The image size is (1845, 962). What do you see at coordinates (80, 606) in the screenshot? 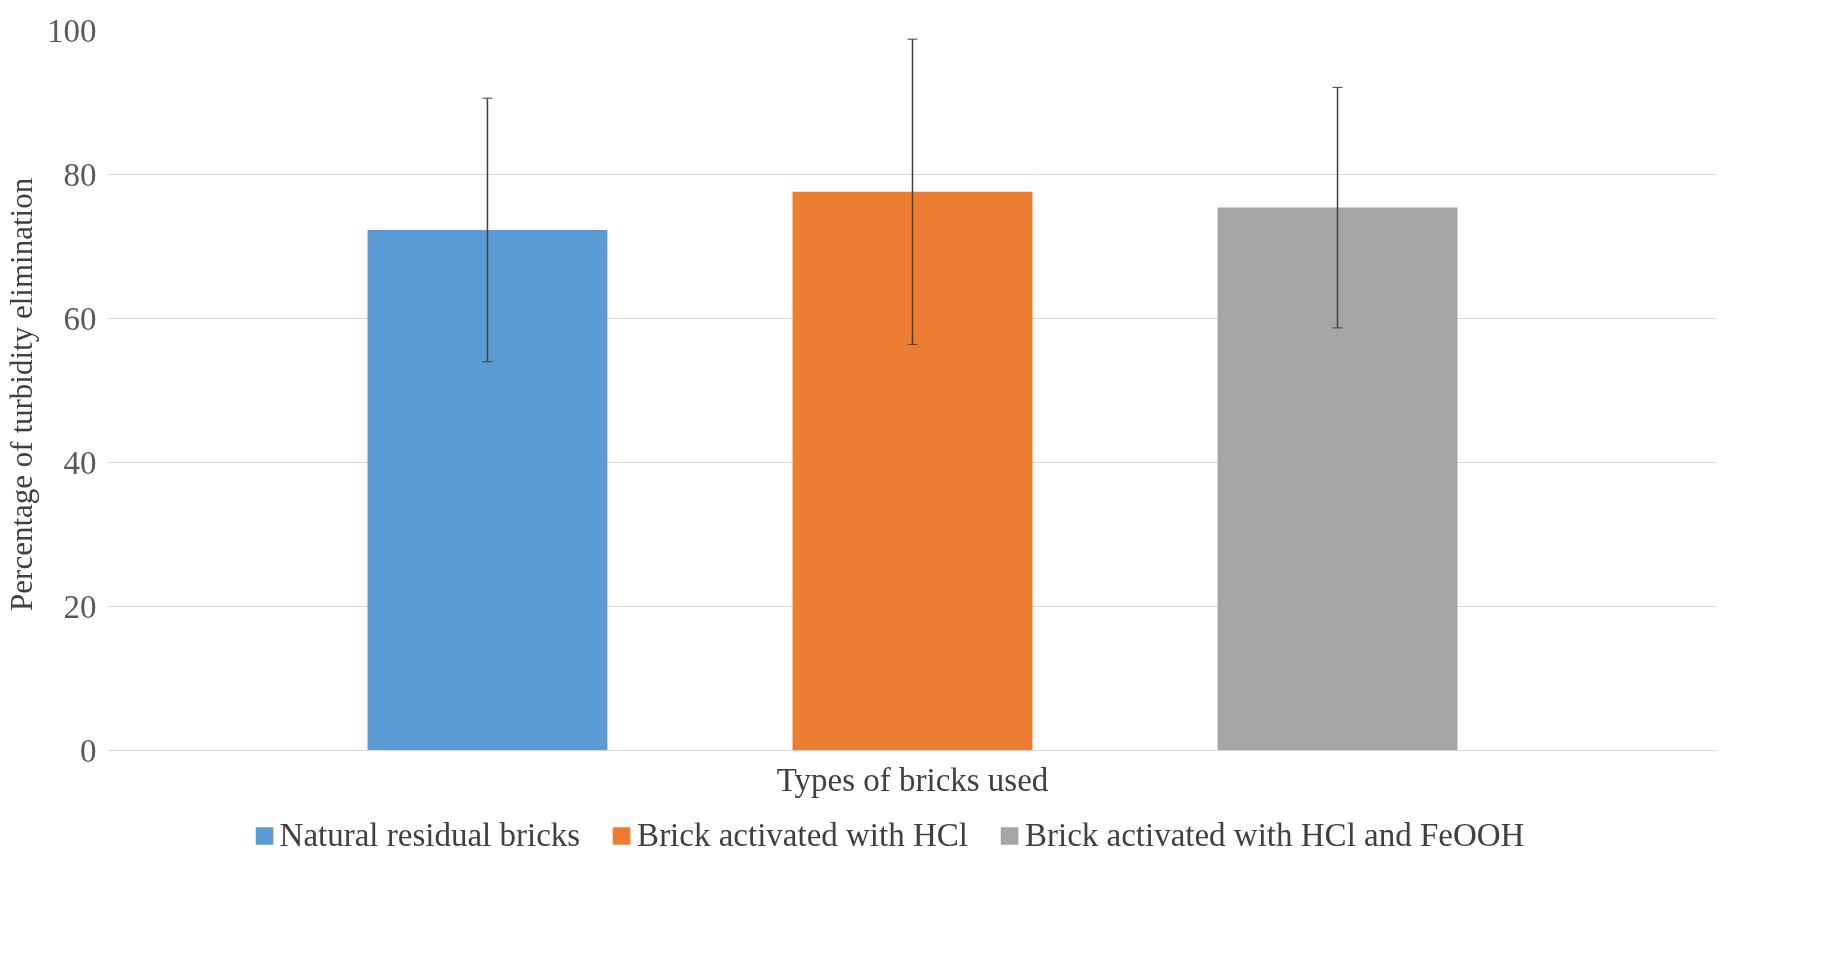
I see `y-tick-label: 20` at bounding box center [80, 606].